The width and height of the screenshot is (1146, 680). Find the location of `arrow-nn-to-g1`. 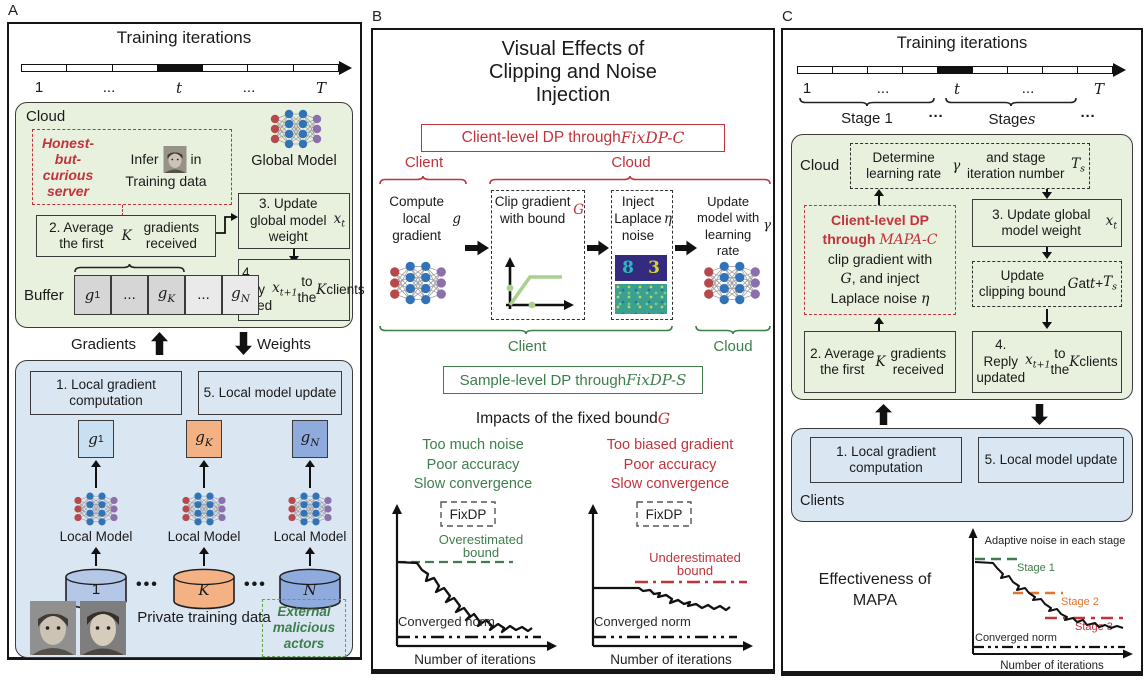

arrow-nn-to-g1 is located at coordinates (95, 474).